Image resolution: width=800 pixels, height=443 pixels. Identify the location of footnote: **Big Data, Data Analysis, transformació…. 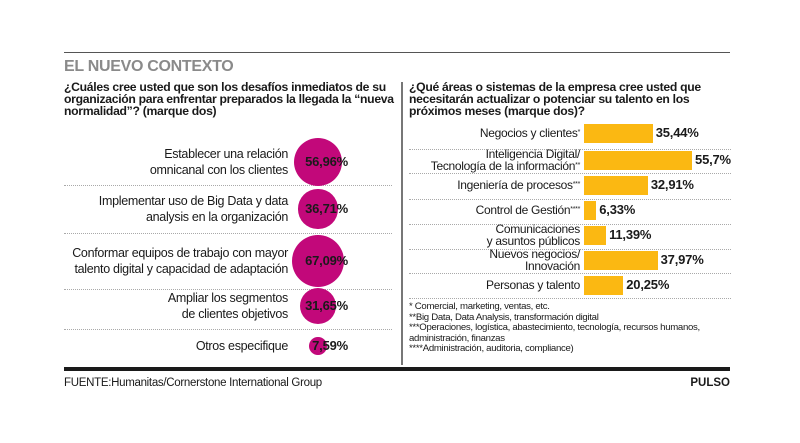
(504, 317).